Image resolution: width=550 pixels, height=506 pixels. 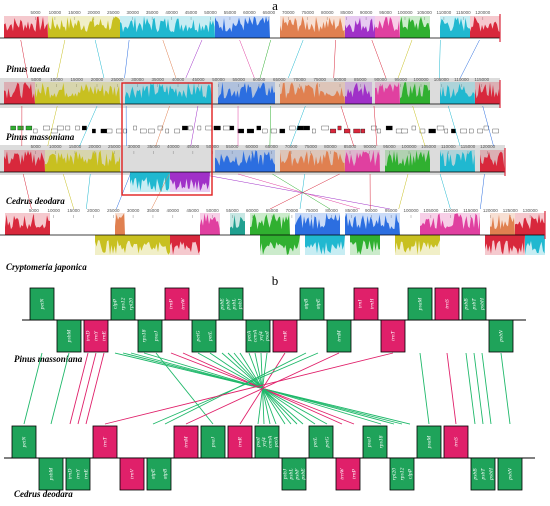 I want to click on gene-label: trnI, so click(x=360, y=304).